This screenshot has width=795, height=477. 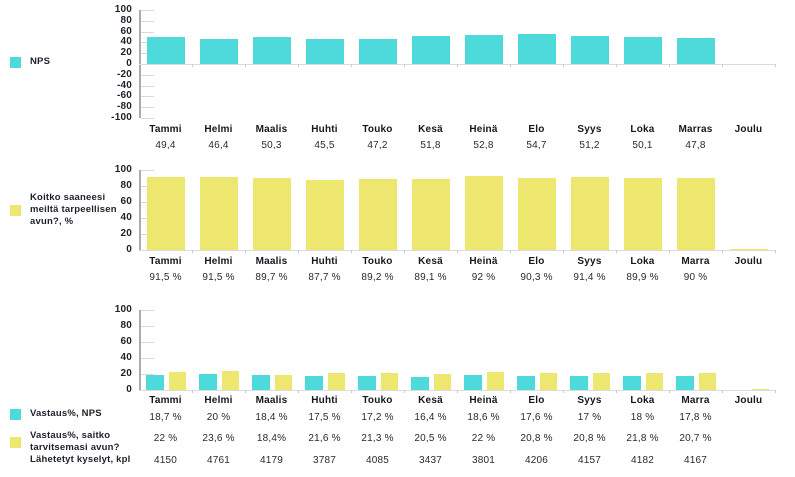 I want to click on y-axis-line, so click(x=140, y=210).